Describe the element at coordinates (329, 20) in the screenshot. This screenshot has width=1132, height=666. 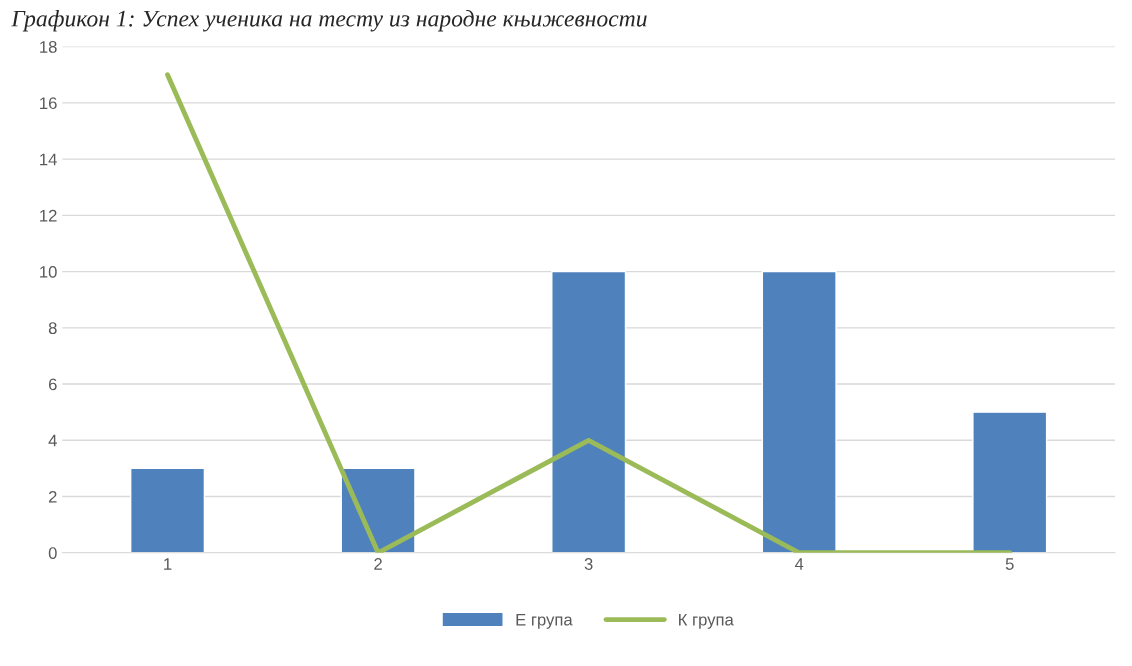
I see `chart-title: Графикон 1: Успех ученика на тесту из народне књижевности` at that location.